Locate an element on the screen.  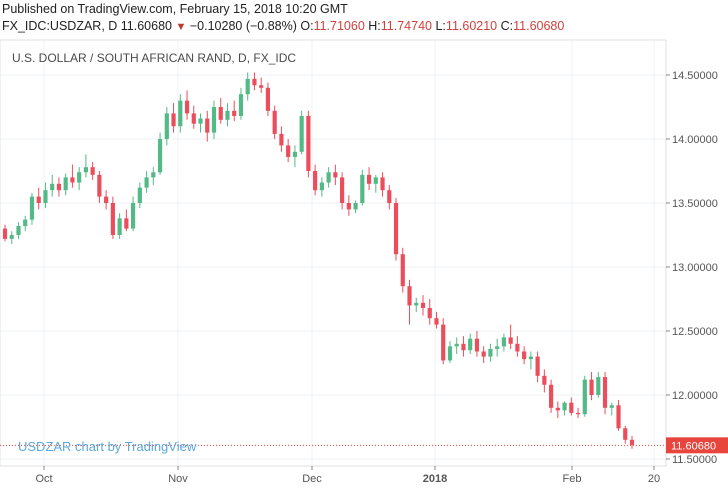
price-tag-bg is located at coordinates (697, 445).